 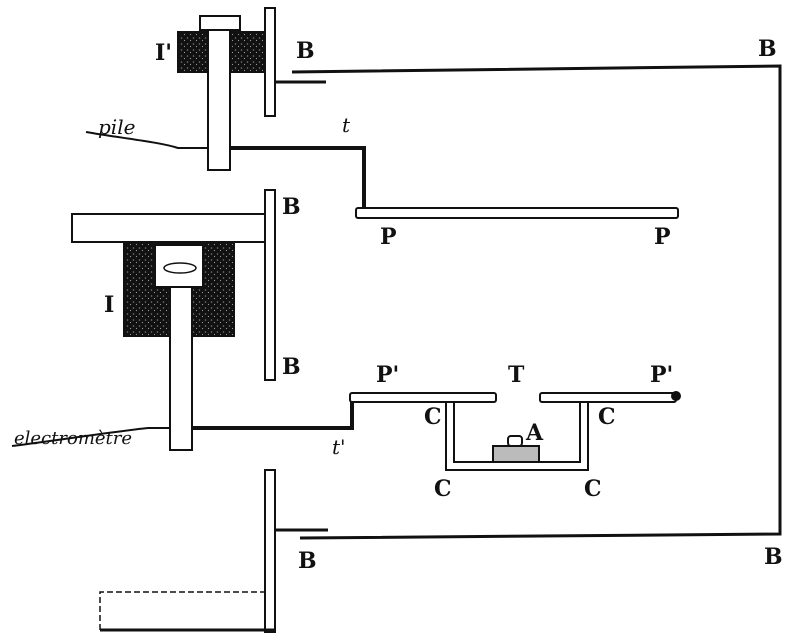 What do you see at coordinates (423, 397) in the screenshot?
I see `plate-p-prime-left` at bounding box center [423, 397].